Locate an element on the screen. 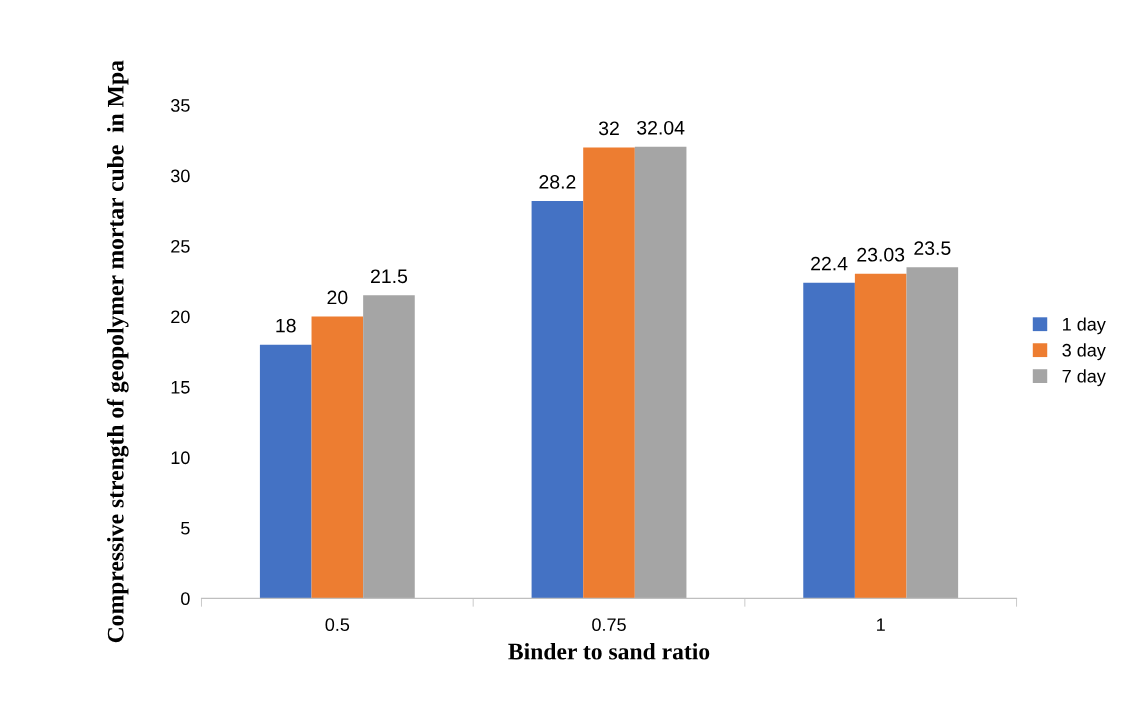 This screenshot has height=720, width=1132. y-tick-label: 20 is located at coordinates (180, 317).